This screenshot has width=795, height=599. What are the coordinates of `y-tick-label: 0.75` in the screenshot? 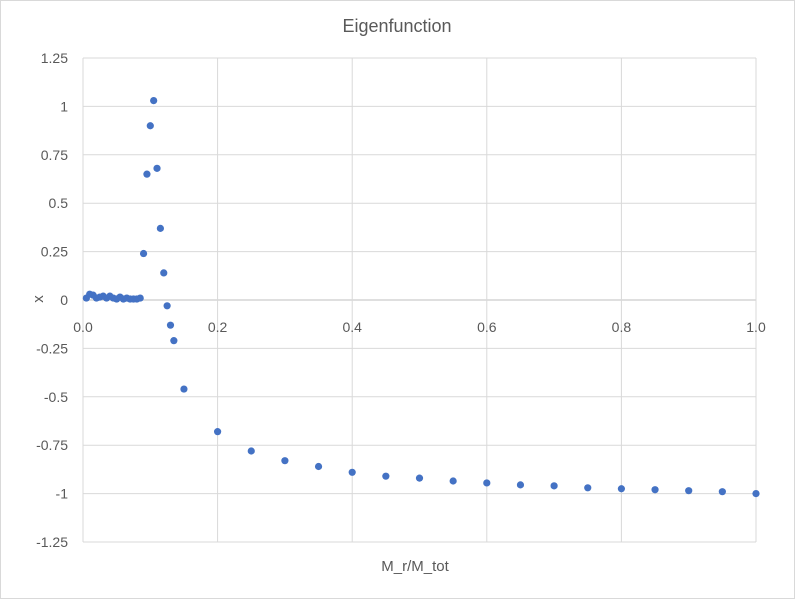 It's located at (54, 155).